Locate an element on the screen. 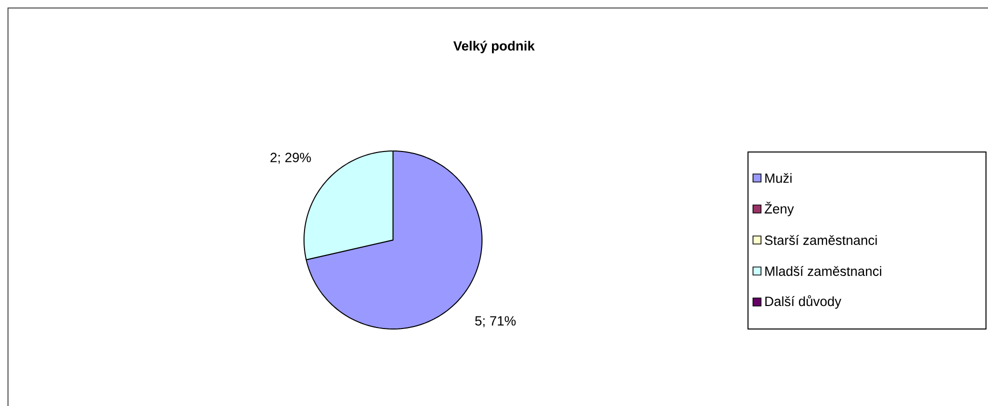 Image resolution: width=988 pixels, height=406 pixels. data-label: 5; 71% is located at coordinates (495, 322).